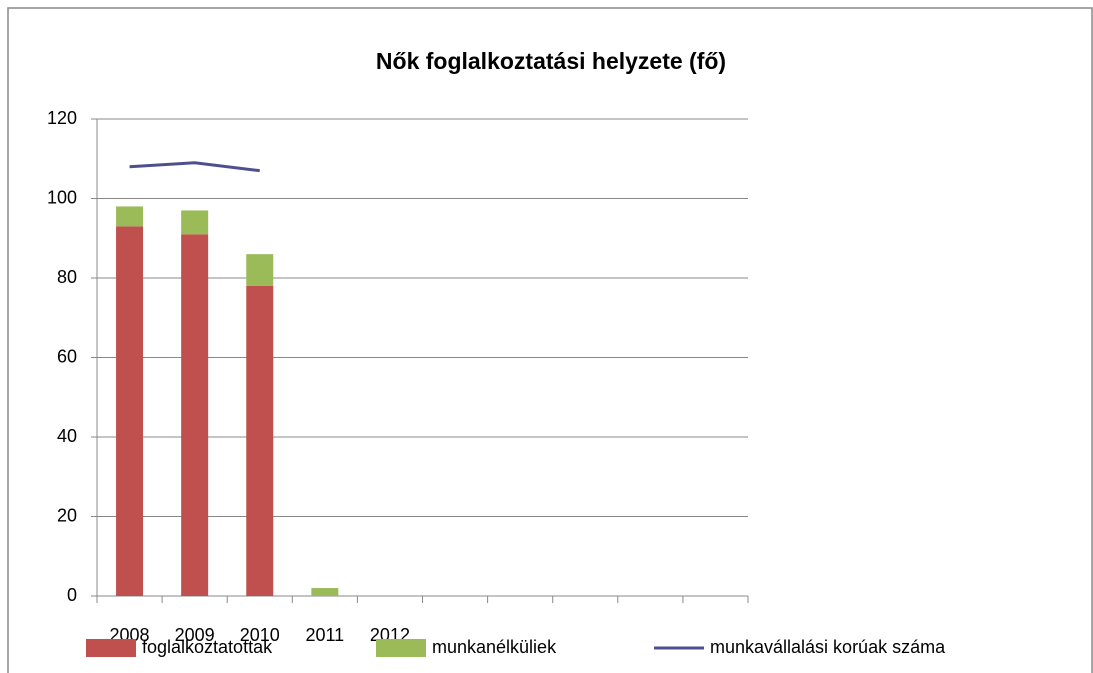 The image size is (1093, 673). What do you see at coordinates (195, 635) in the screenshot?
I see `x-tick-label: 2009` at bounding box center [195, 635].